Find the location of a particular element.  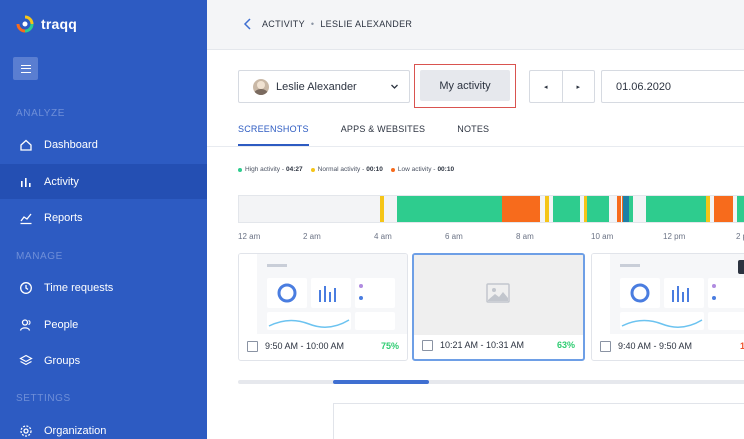

user-select-value: Leslie Alexander is located at coordinates (316, 86).